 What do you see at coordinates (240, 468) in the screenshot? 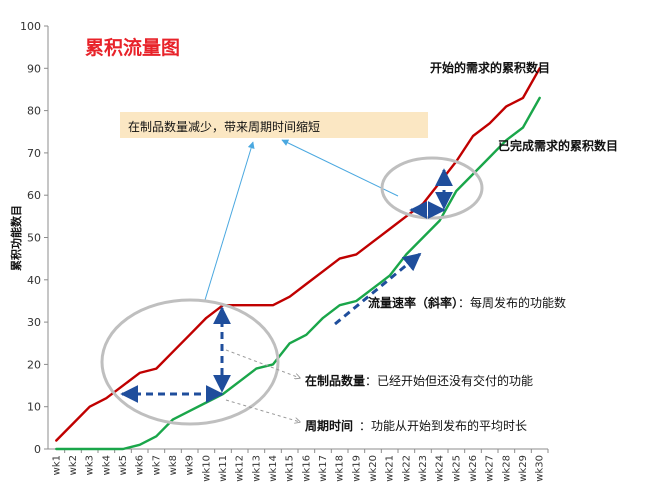
I see `x-tick-label: wk12` at bounding box center [240, 468].